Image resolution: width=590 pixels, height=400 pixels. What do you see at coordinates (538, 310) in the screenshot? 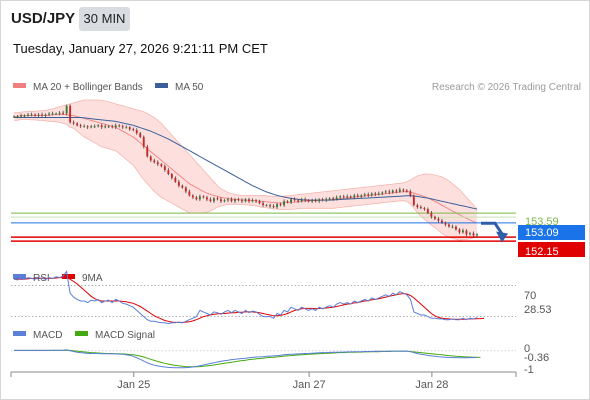
I see `rsi-current-label: 28.53` at bounding box center [538, 310].